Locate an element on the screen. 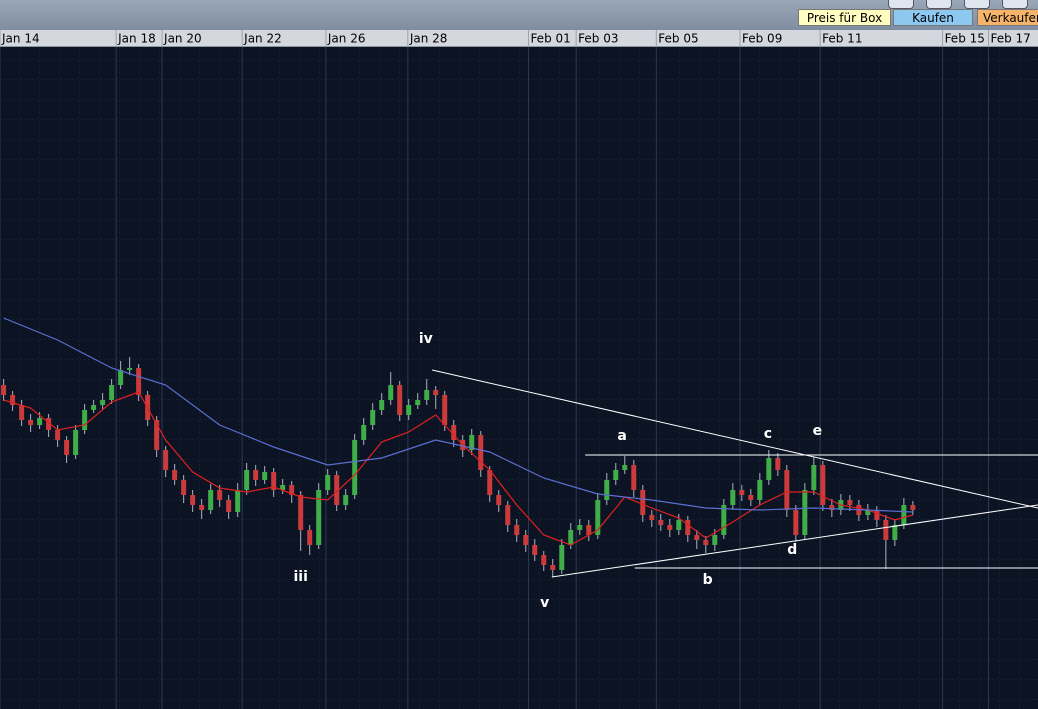 Image resolution: width=1038 pixels, height=709 pixels. x-tick-label: Feb 05 is located at coordinates (678, 39).